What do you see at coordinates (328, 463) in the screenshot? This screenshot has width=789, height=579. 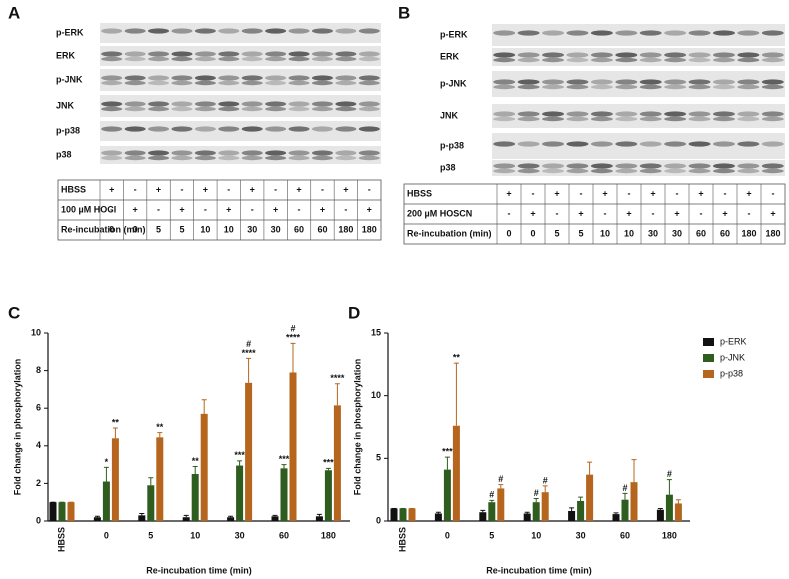 I see `significance: ***` at bounding box center [328, 463].